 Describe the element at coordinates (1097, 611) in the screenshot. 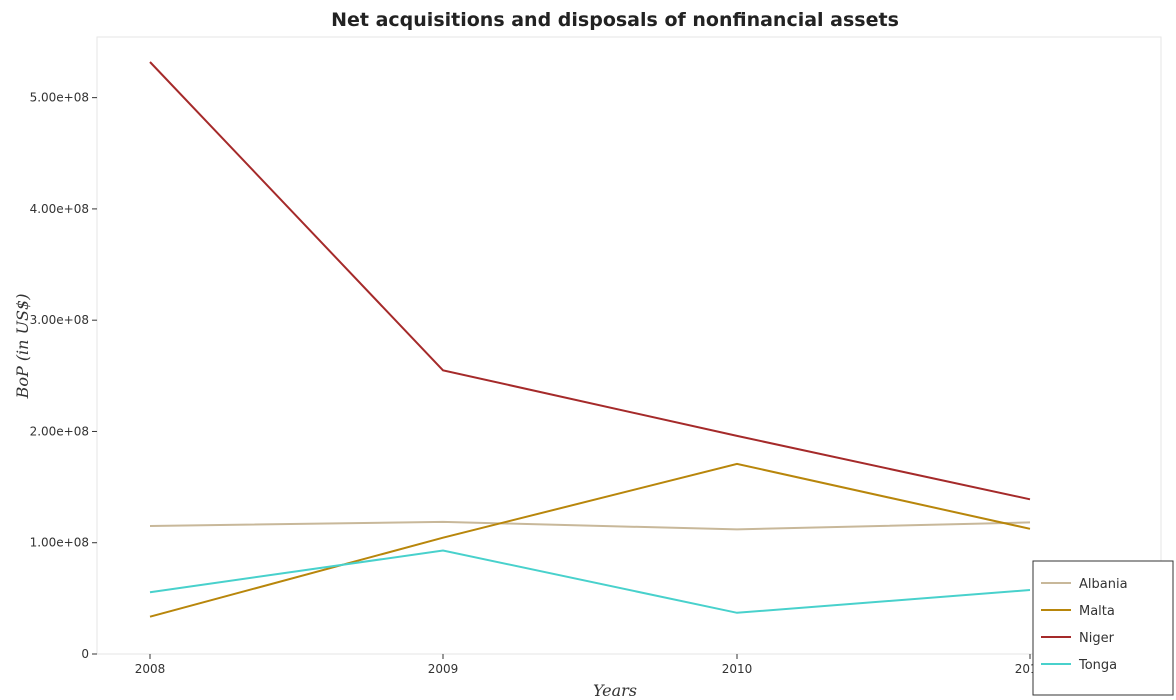

I see `legend-label-malta: Malta` at that location.